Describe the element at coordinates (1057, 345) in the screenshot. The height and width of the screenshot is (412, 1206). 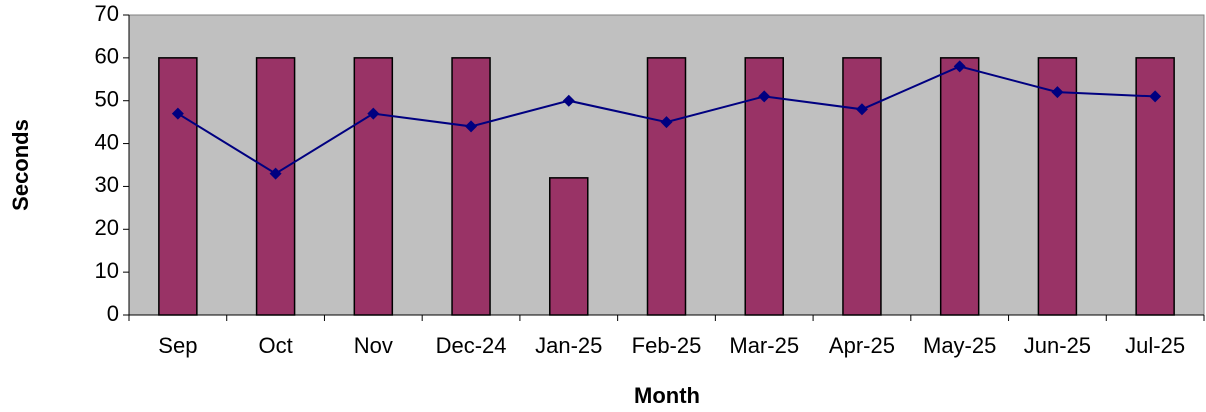
I see `x-tick-label: Jun-25` at that location.